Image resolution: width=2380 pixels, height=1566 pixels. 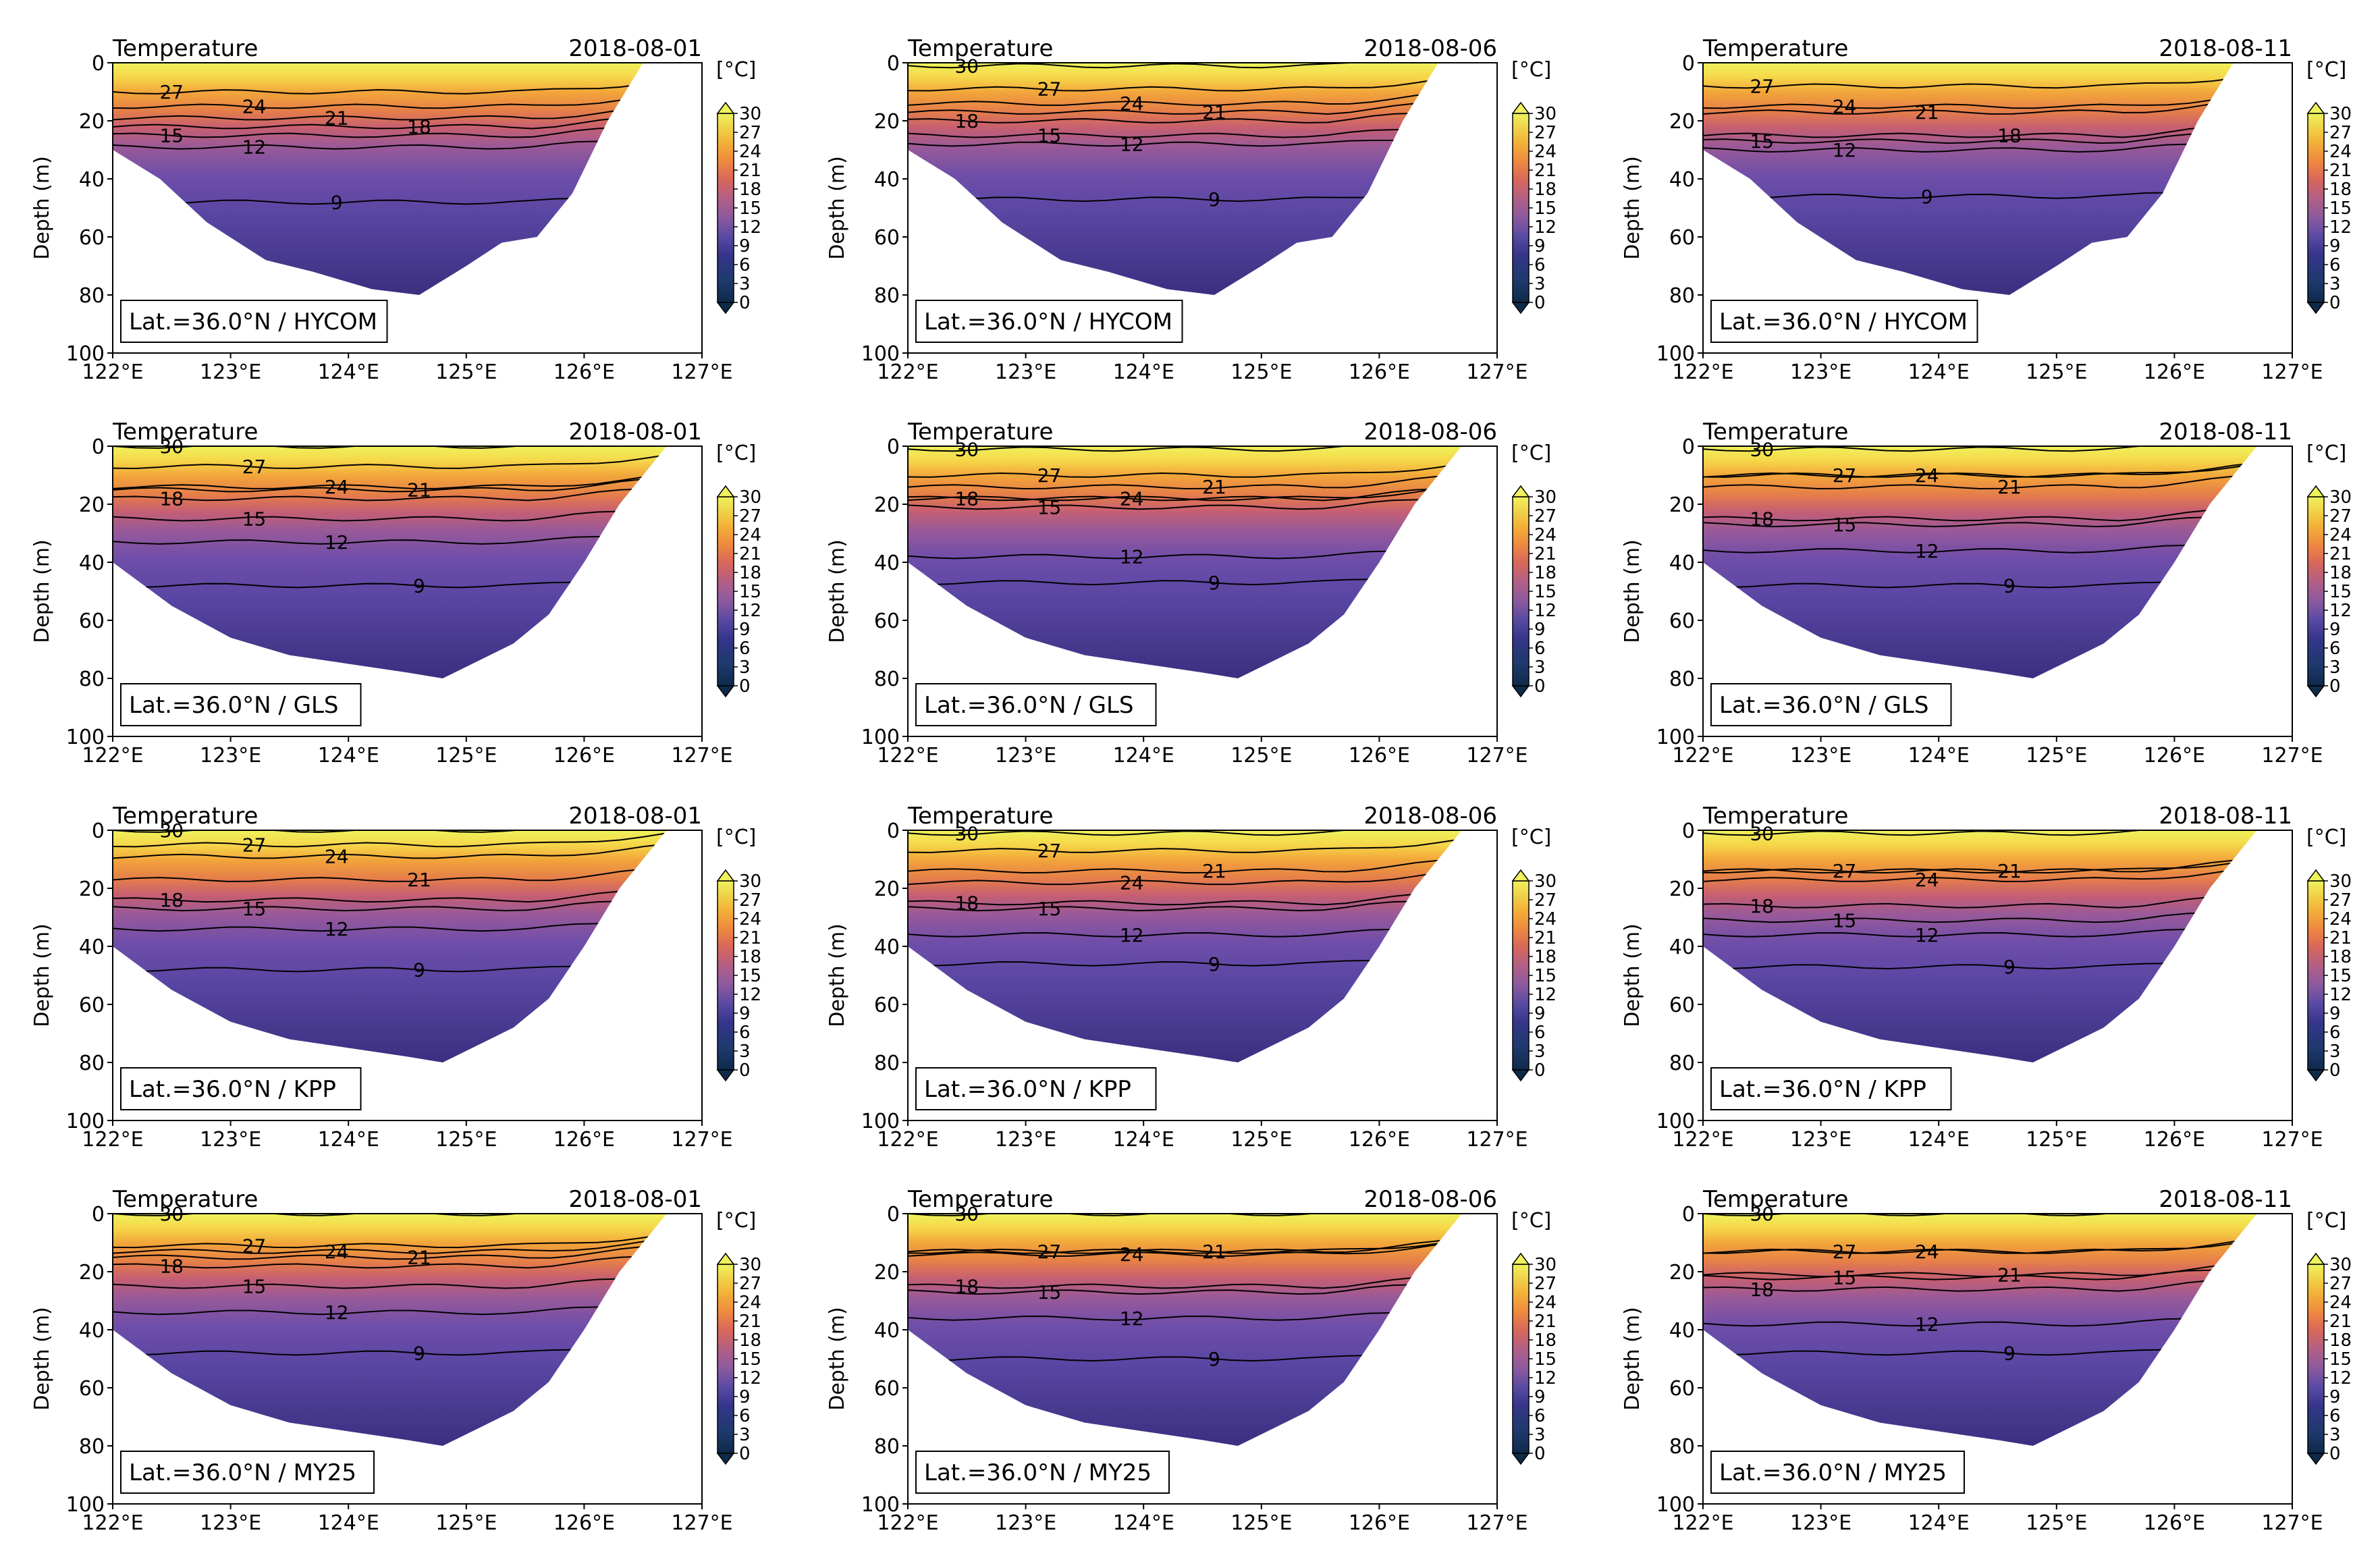 I want to click on scheme-label: Lat.=36.0°N / HYCOM, so click(x=1843, y=321).